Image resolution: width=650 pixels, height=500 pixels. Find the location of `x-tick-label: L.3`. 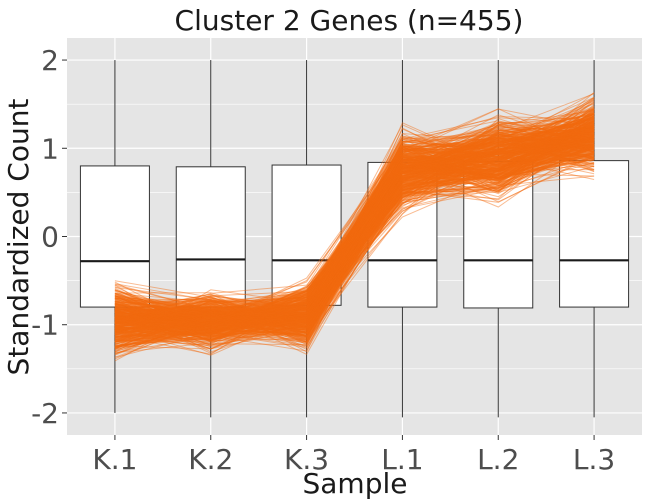

x-tick-label: L.3 is located at coordinates (594, 459).